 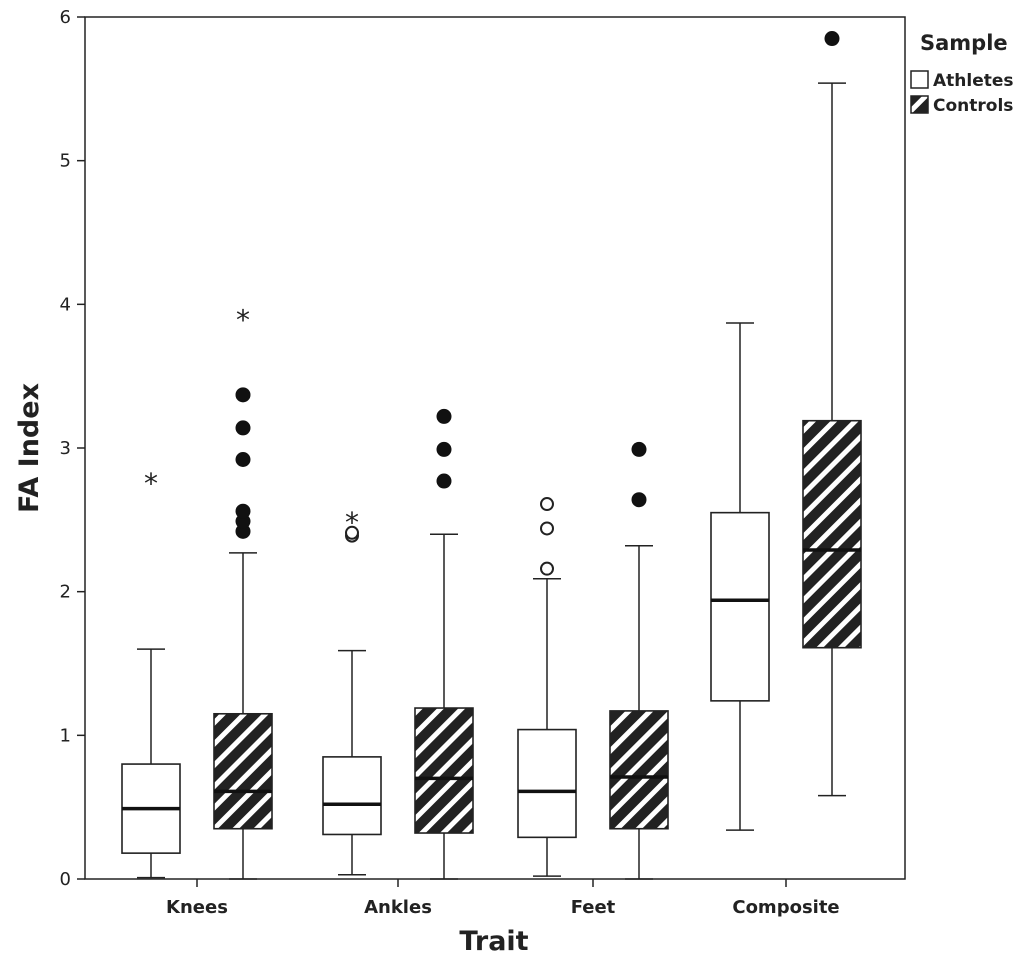 I want to click on x-axis-title: Trait, so click(x=493, y=941).